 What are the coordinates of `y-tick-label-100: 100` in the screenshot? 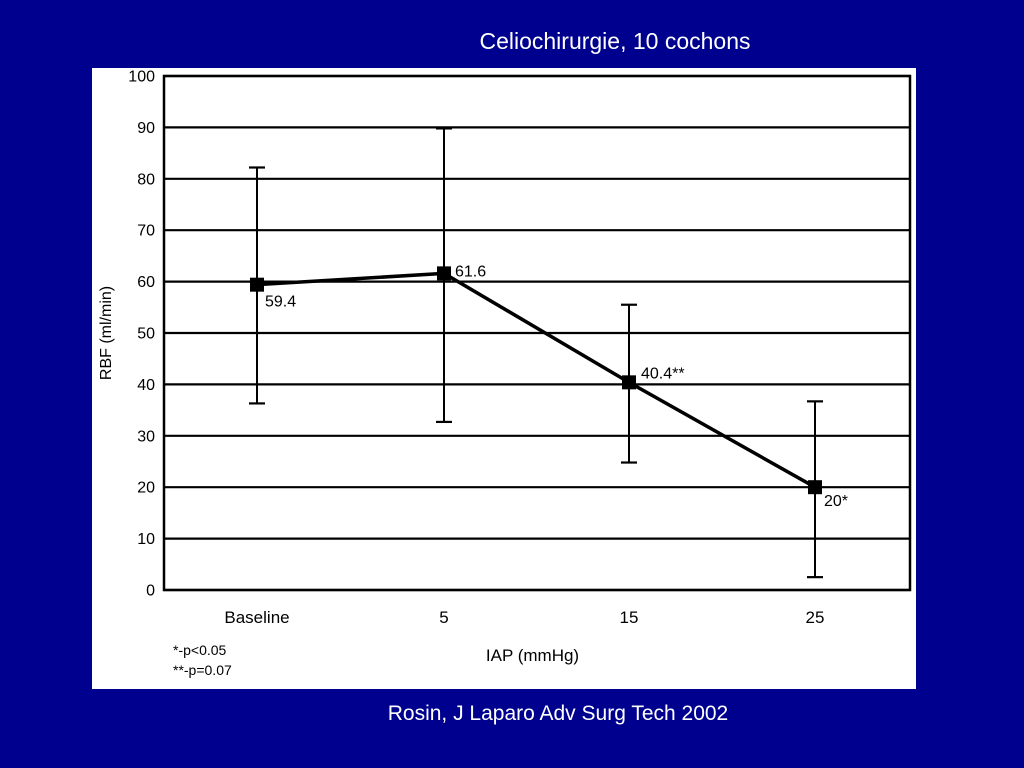 It's located at (141, 77).